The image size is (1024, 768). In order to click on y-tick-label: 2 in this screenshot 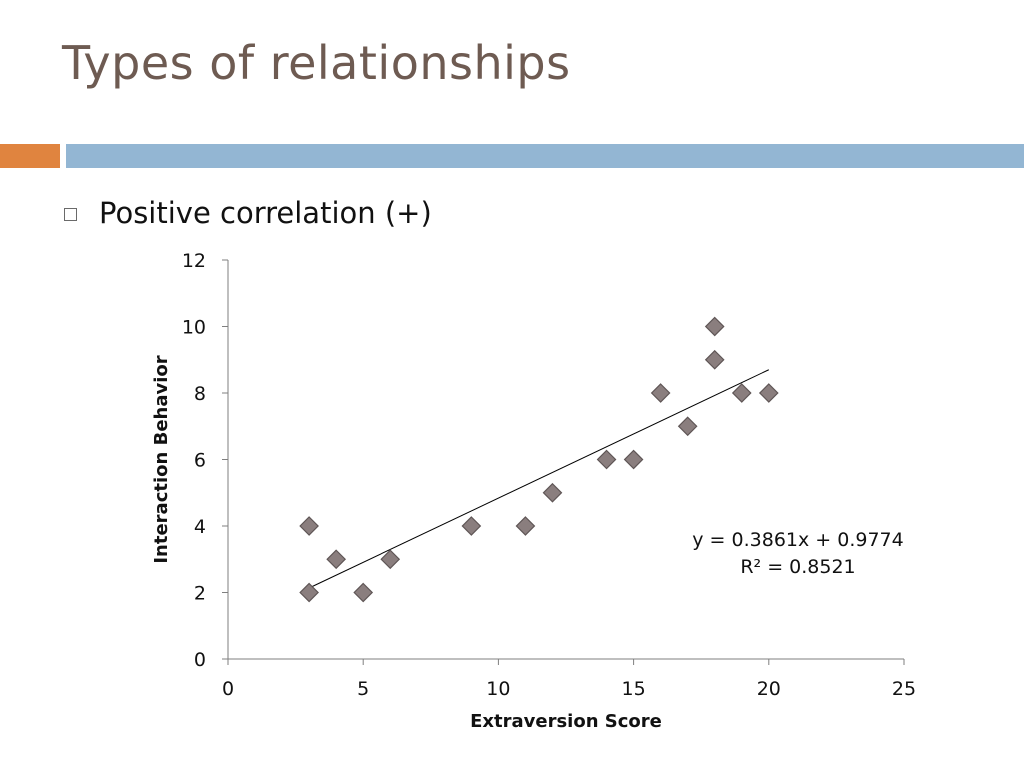, I will do `click(200, 594)`.